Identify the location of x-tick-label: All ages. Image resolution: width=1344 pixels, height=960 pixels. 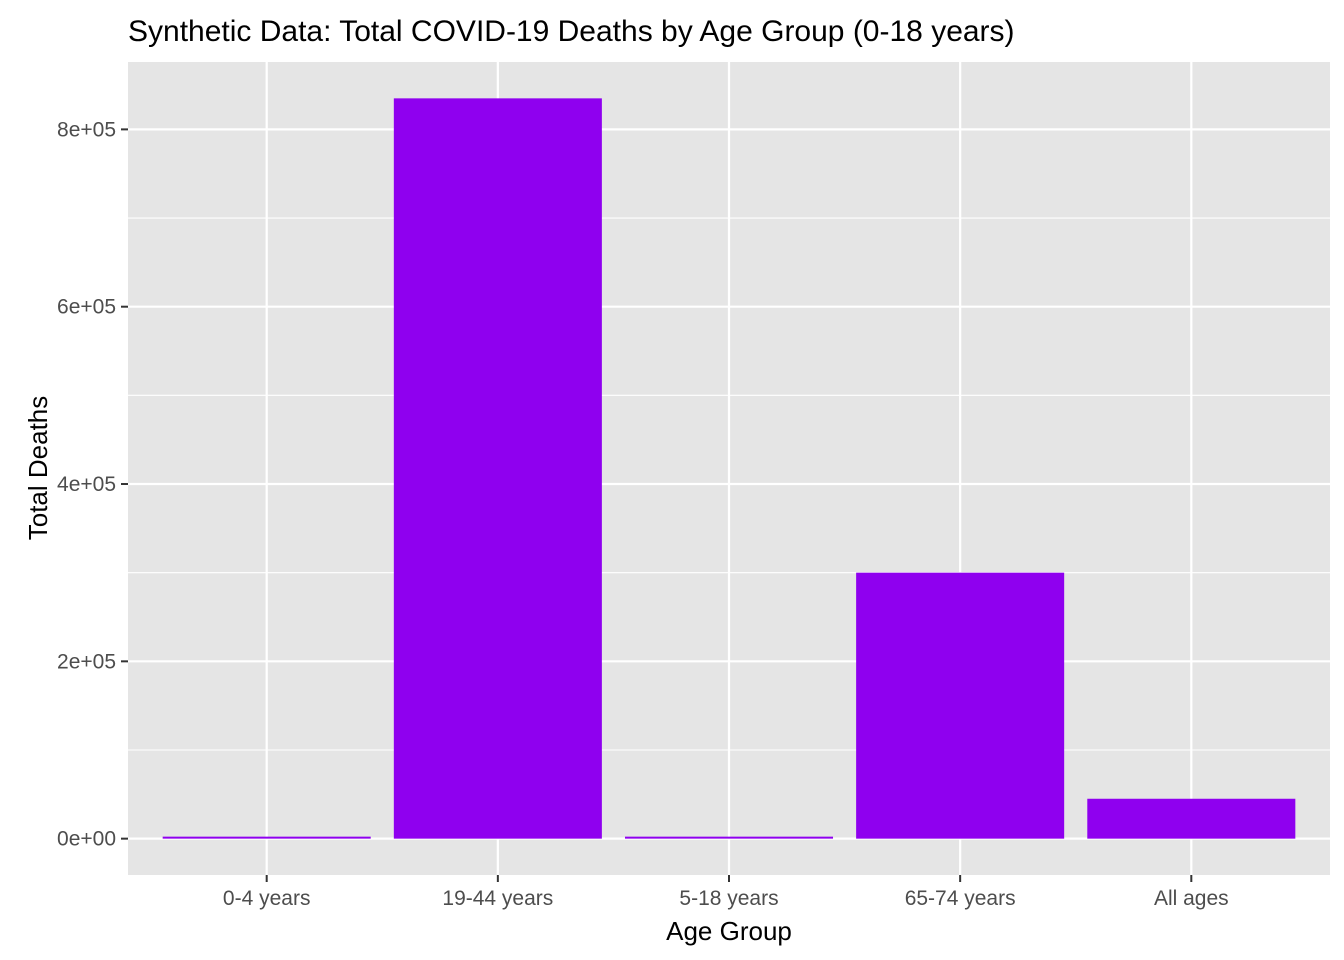
(1191, 898).